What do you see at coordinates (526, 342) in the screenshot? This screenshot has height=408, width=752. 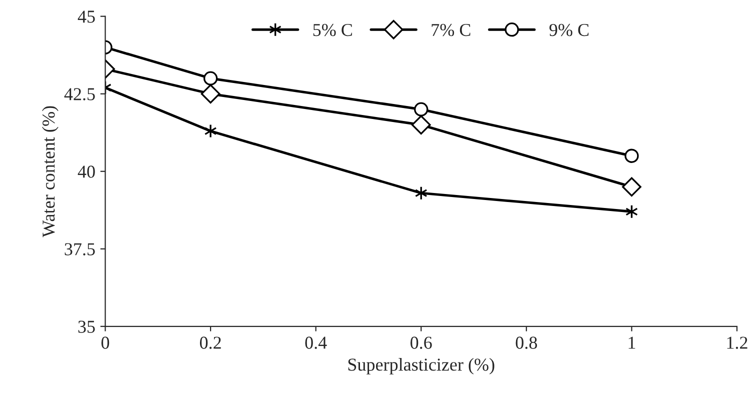 I see `x-tick-label: 0.8` at bounding box center [526, 342].